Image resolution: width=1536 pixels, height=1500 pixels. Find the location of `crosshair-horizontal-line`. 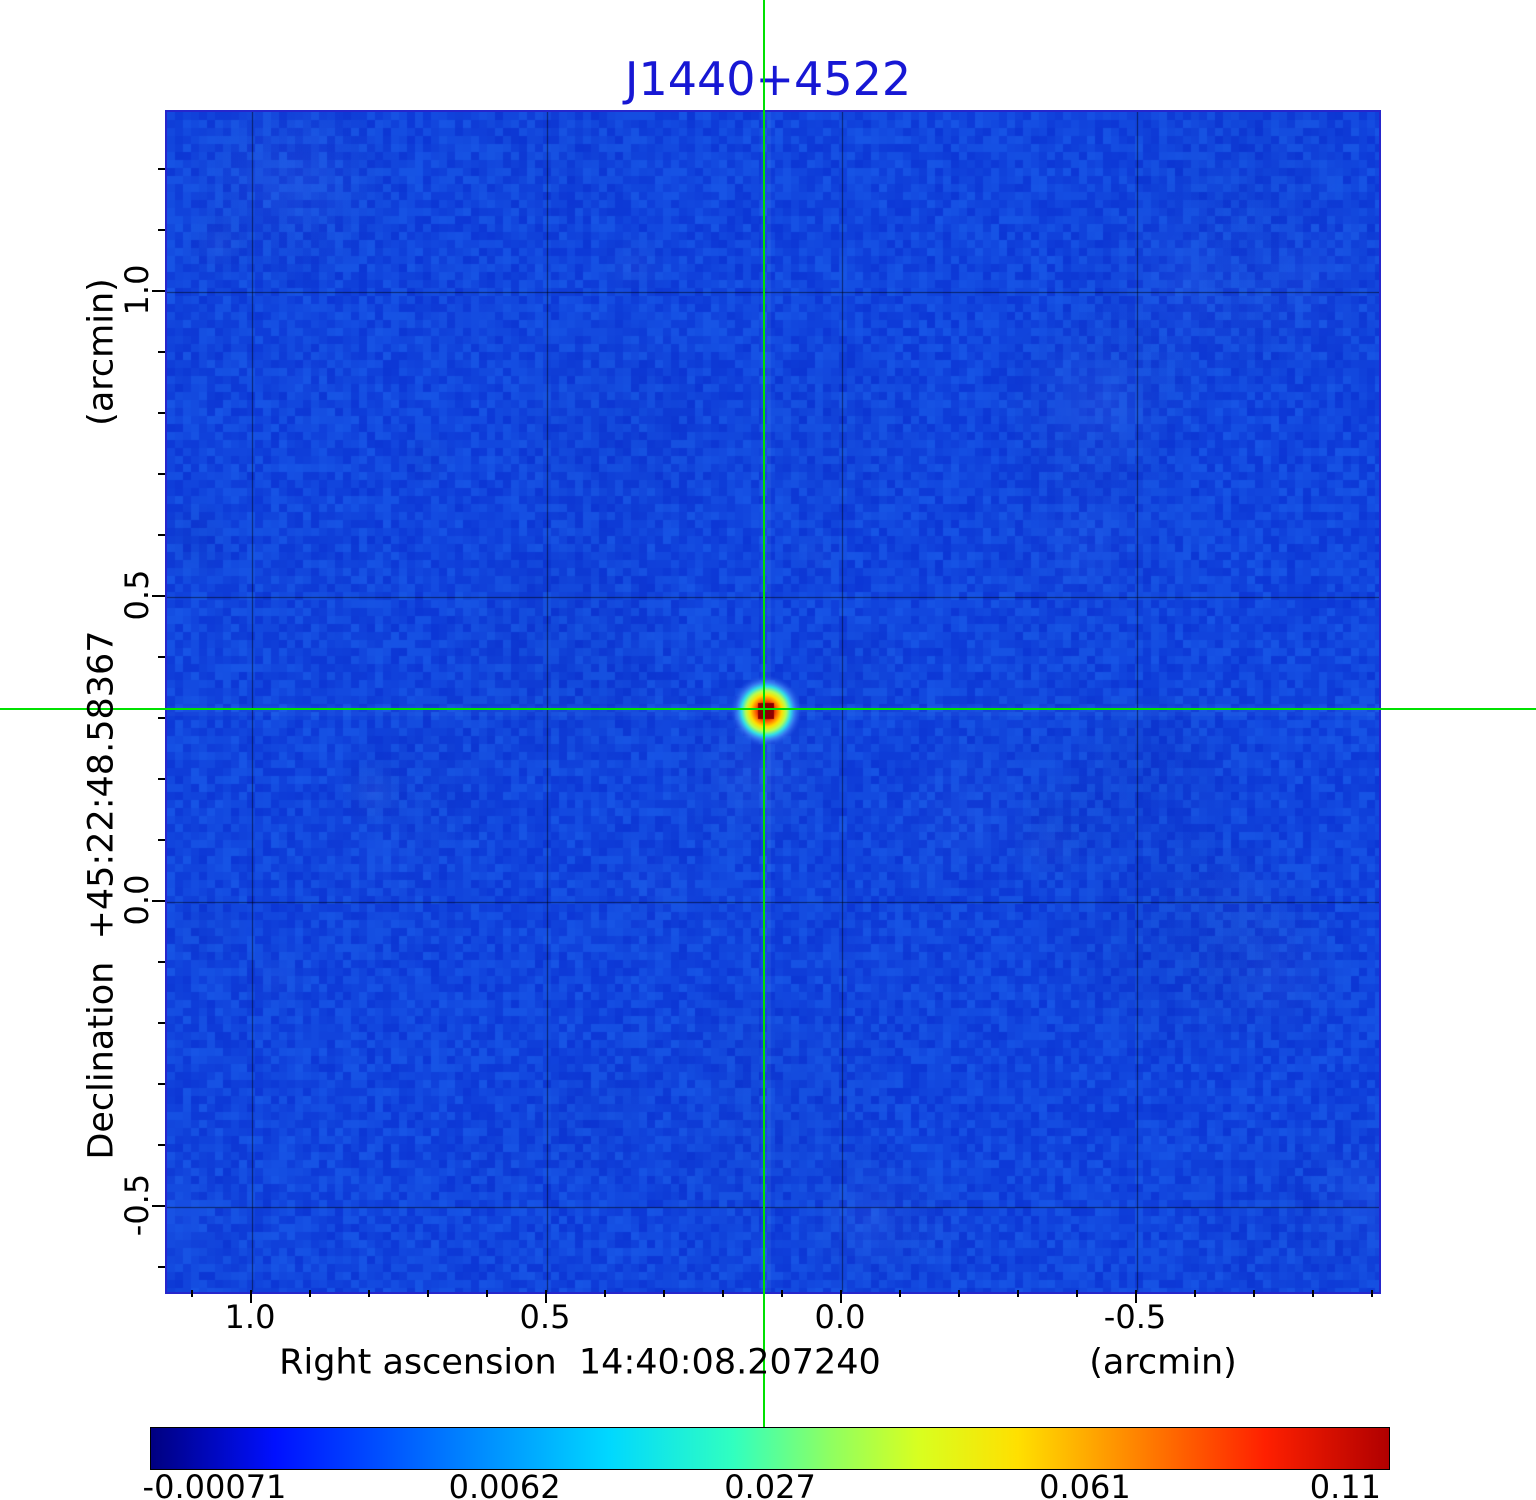

crosshair-horizontal-line is located at coordinates (768, 709).